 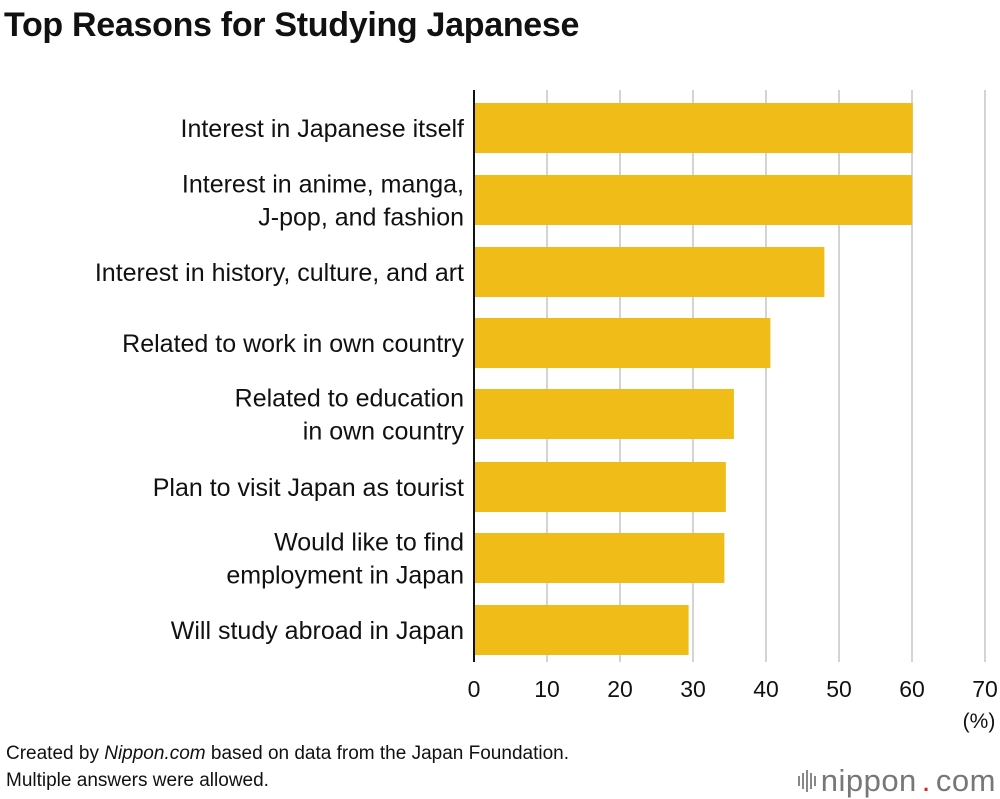 What do you see at coordinates (369, 543) in the screenshot?
I see `category-label-line: Would like to find` at bounding box center [369, 543].